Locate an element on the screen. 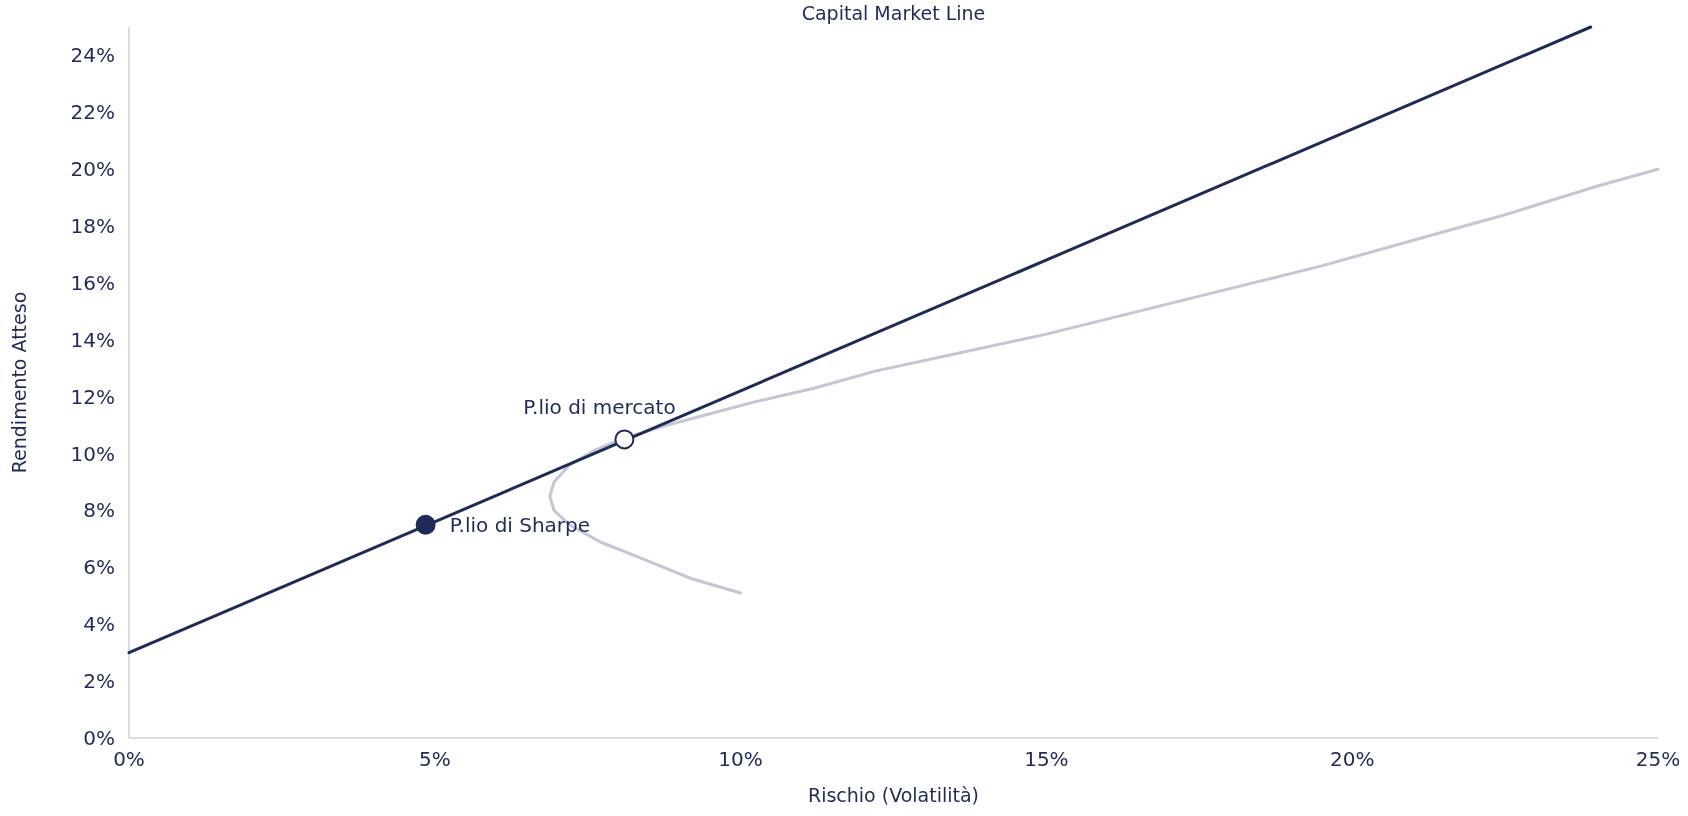 This screenshot has height=816, width=1688. annotation: P.lio di Sharpe is located at coordinates (520, 524).